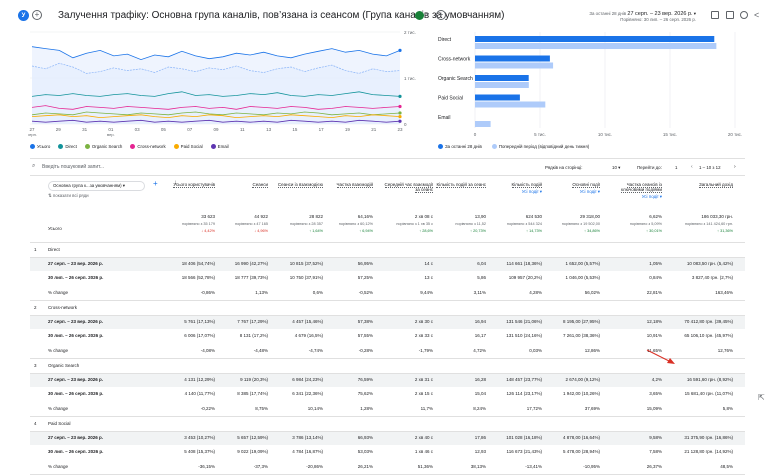  Describe the element at coordinates (407, 187) in the screenshot. I see `column-header: Середній час взаємодії за сеанс` at that location.